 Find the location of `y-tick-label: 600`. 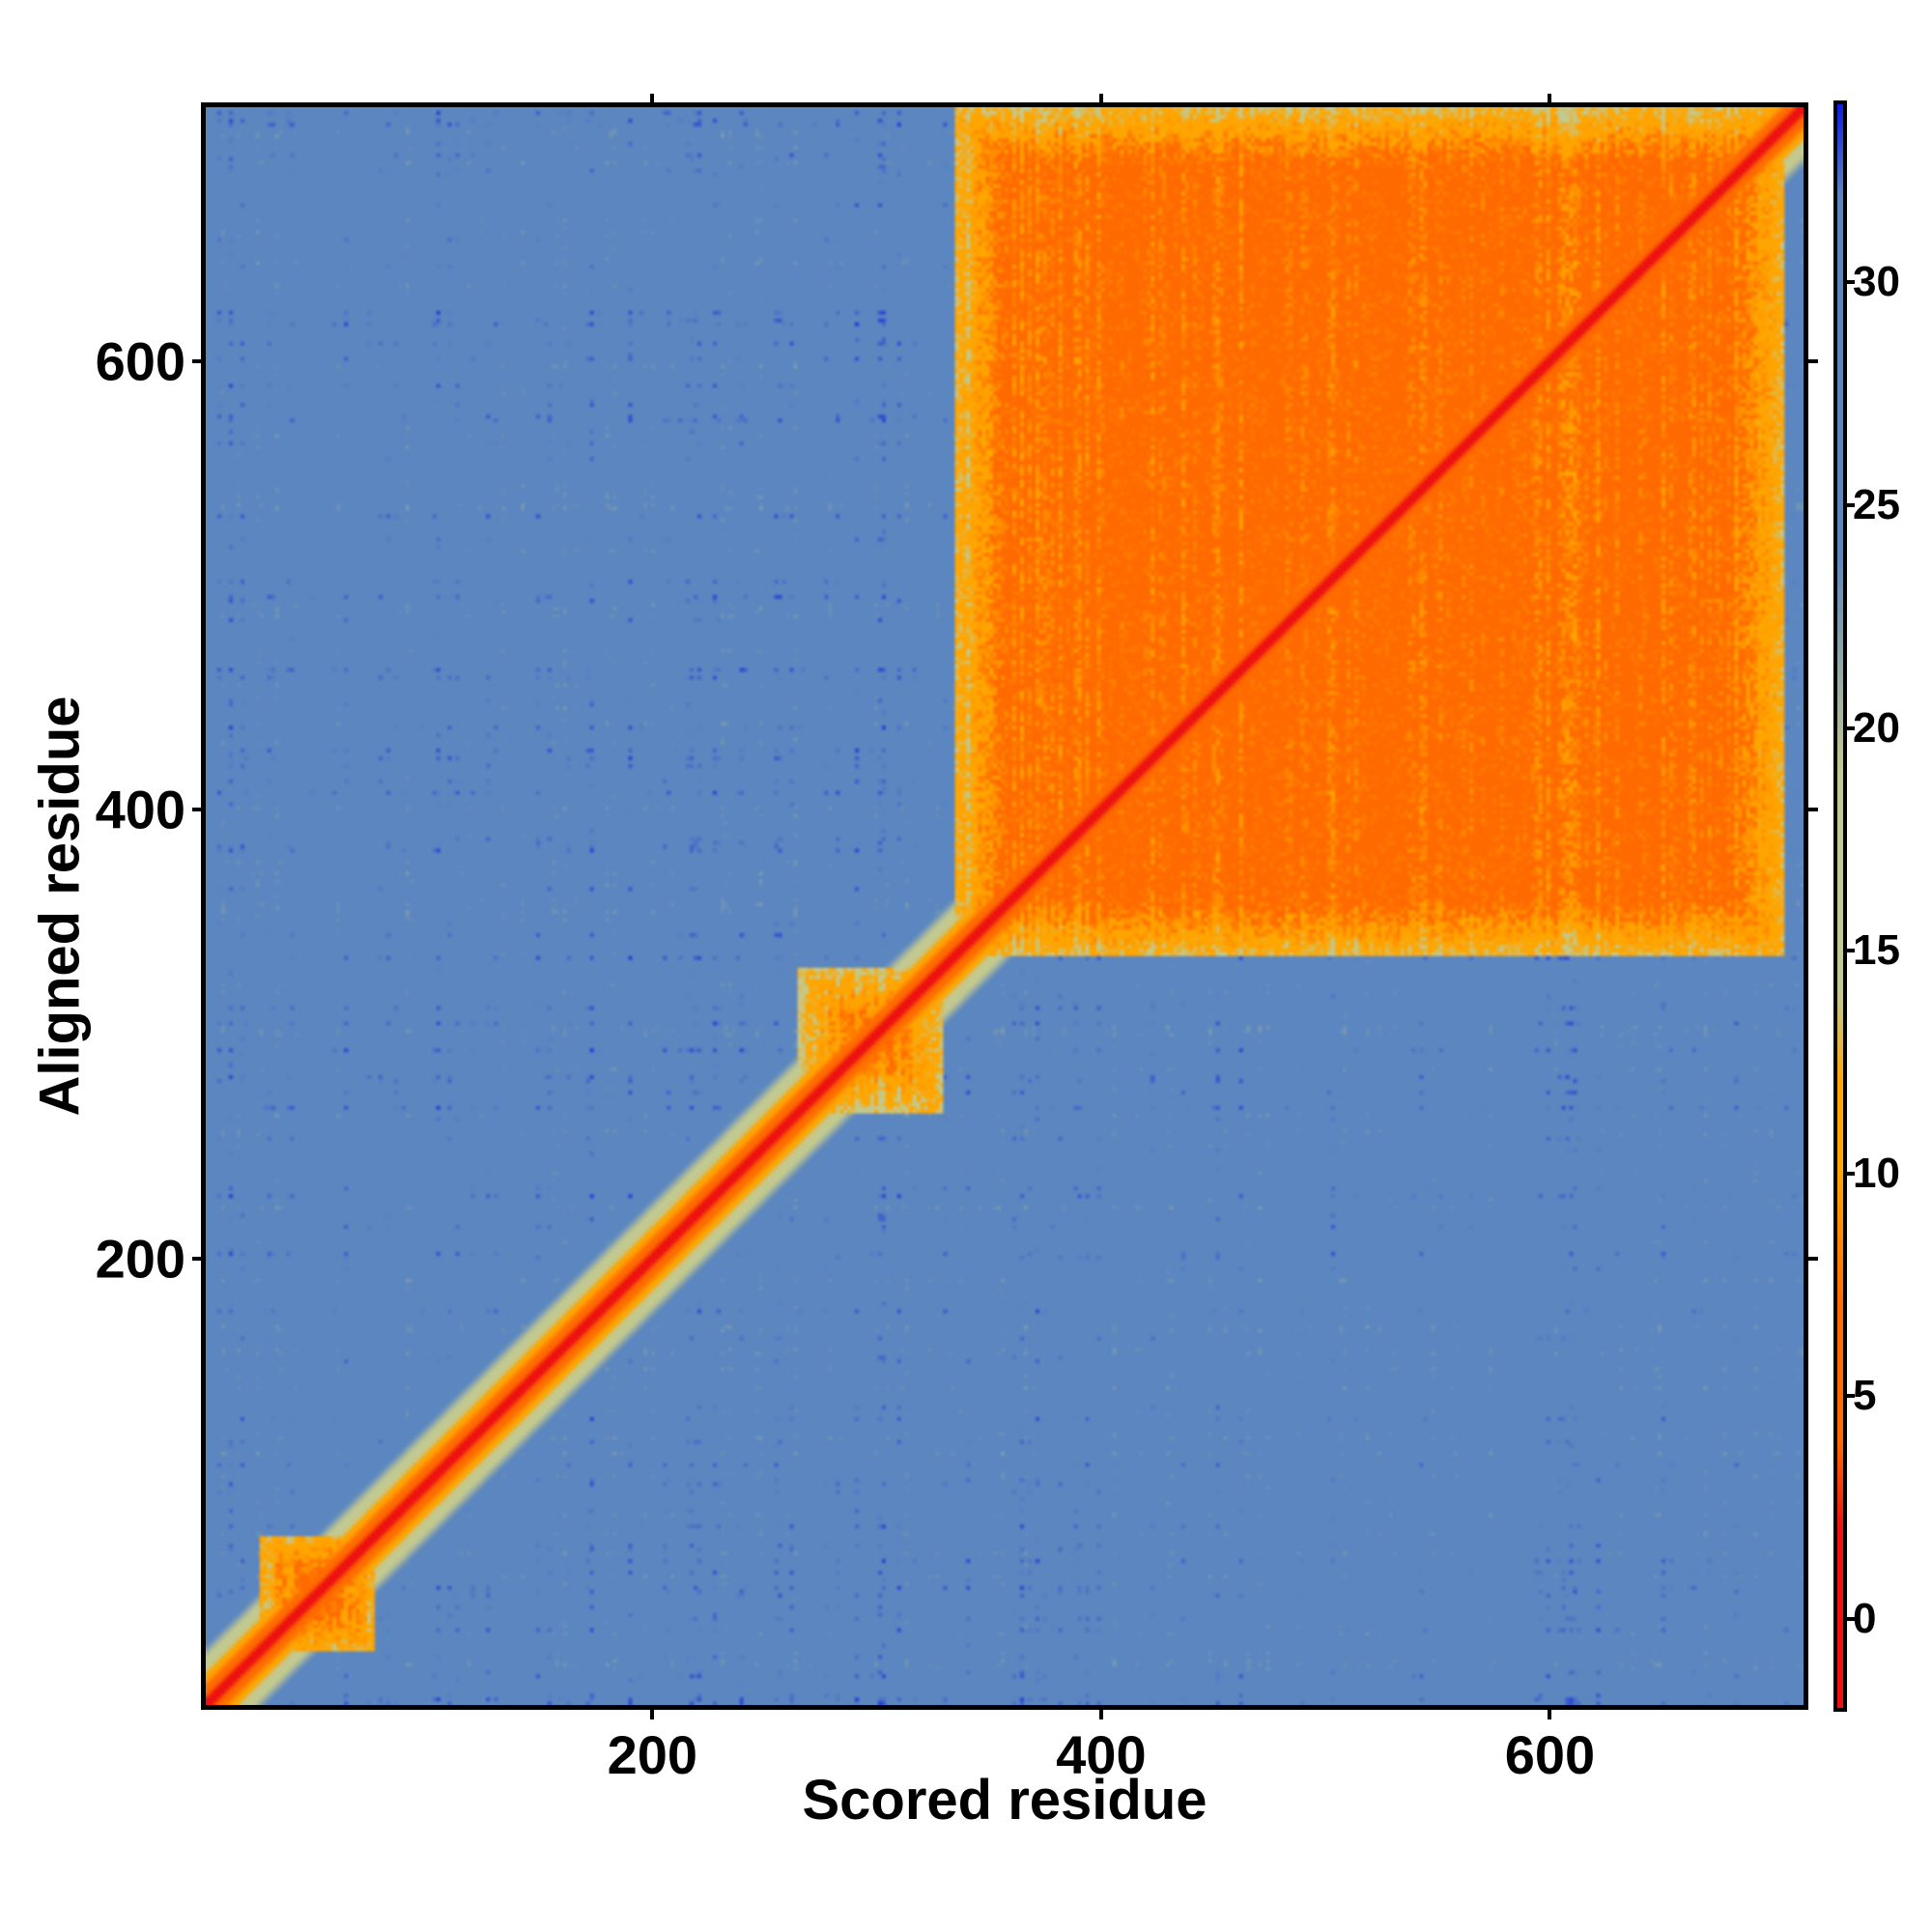

y-tick-label: 600 is located at coordinates (140, 360).